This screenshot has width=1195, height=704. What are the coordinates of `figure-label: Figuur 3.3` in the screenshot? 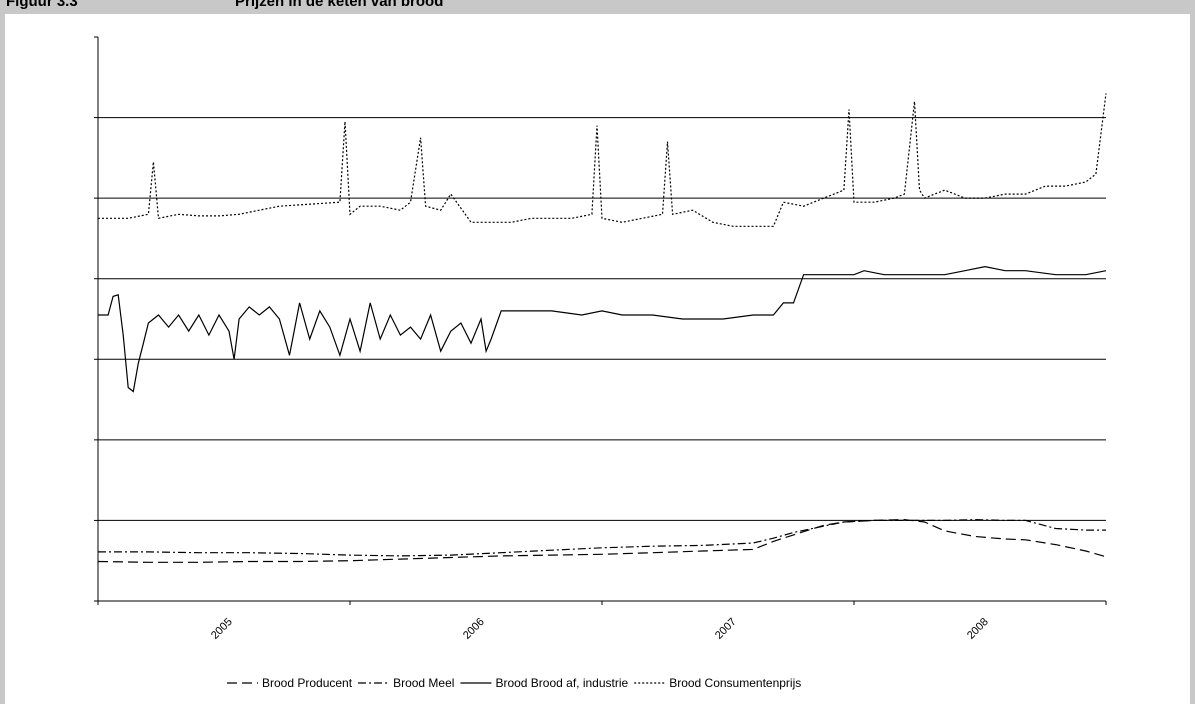 It's located at (42, 5).